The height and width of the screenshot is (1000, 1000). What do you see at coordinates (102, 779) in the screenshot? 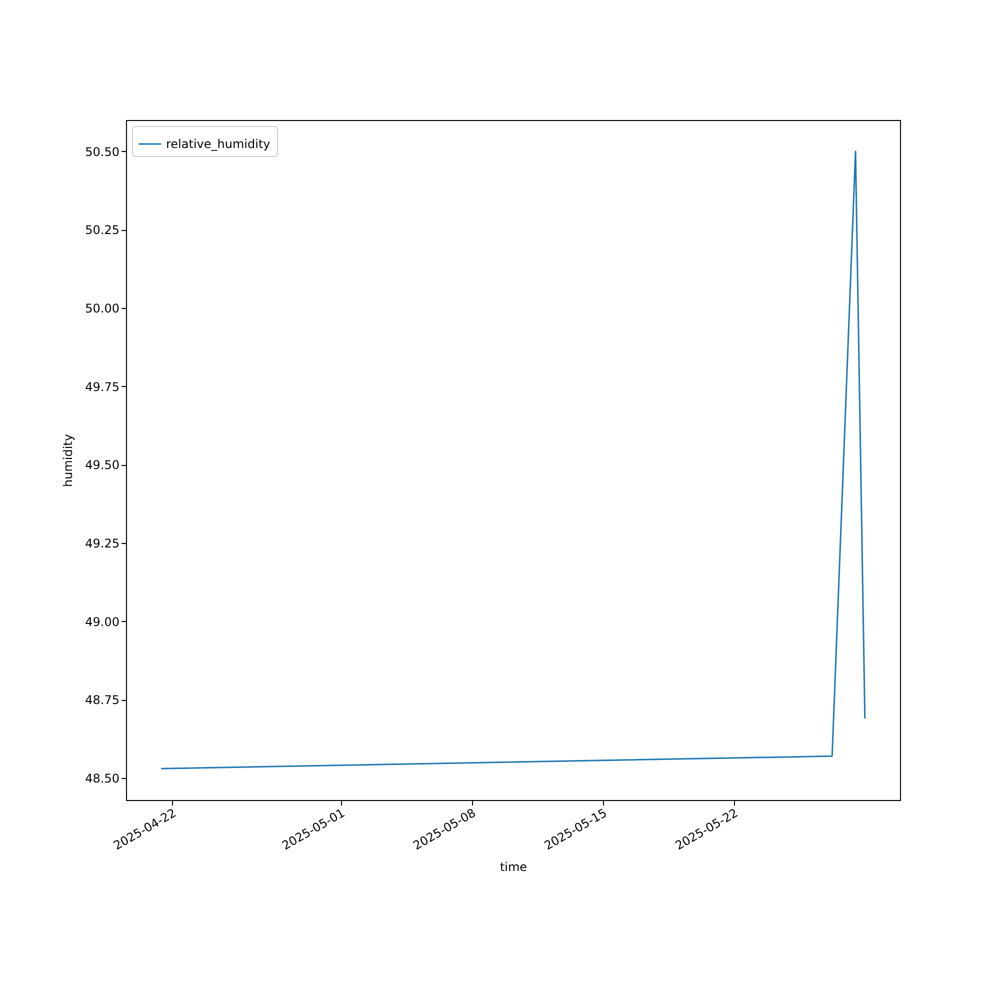
I see `y-tick-label: 48.50` at bounding box center [102, 779].